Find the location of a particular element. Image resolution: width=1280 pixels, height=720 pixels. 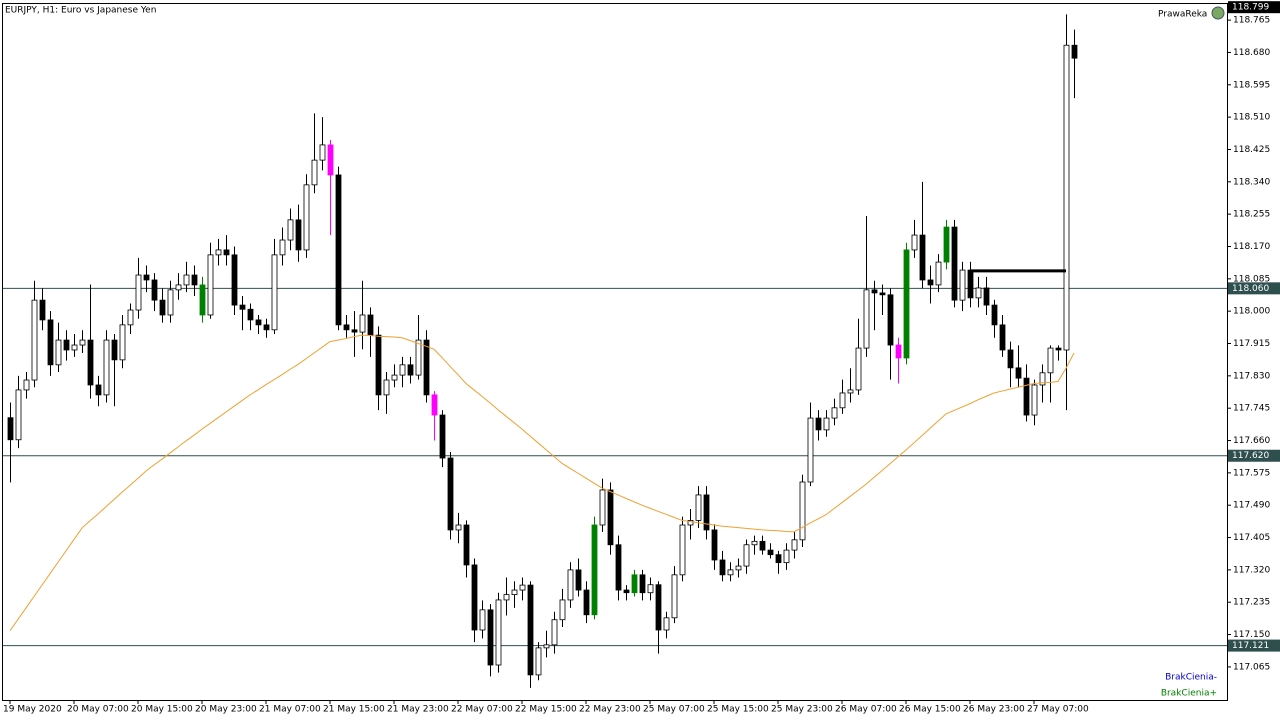

y-tick-label: 118.170 is located at coordinates (1251, 247).